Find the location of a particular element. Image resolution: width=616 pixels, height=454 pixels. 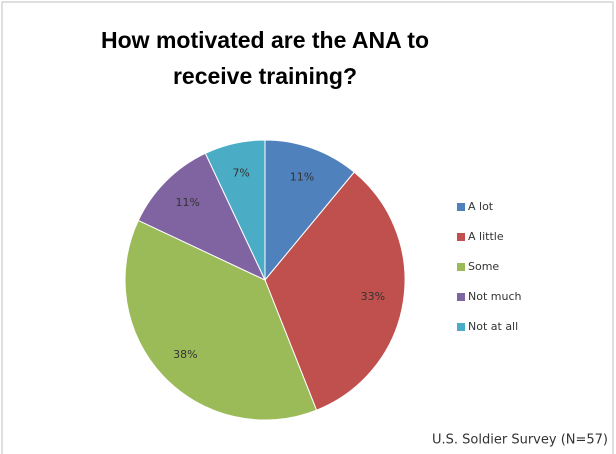

legend-label: A little is located at coordinates (486, 236).